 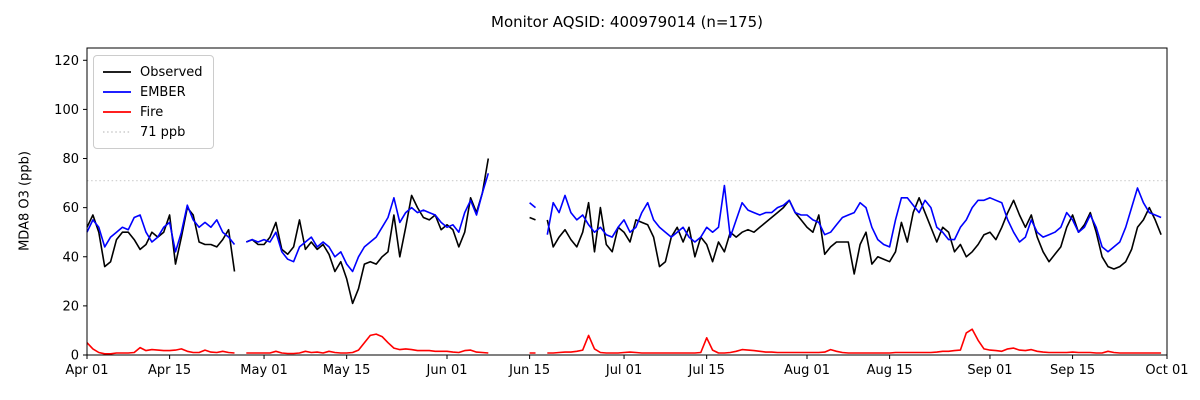 I want to click on x-tick-label: May 01, so click(x=264, y=370).